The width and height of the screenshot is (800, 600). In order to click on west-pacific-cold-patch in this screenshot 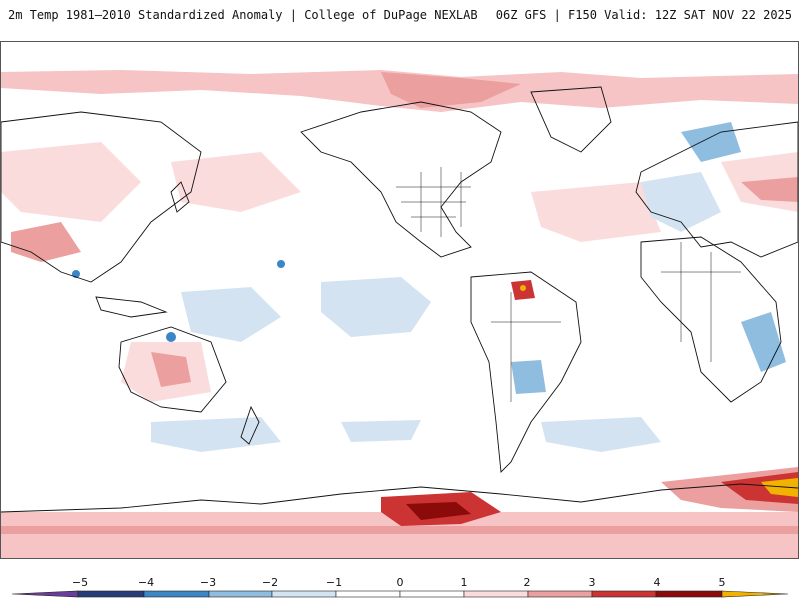, I will do `click(231, 314)`.